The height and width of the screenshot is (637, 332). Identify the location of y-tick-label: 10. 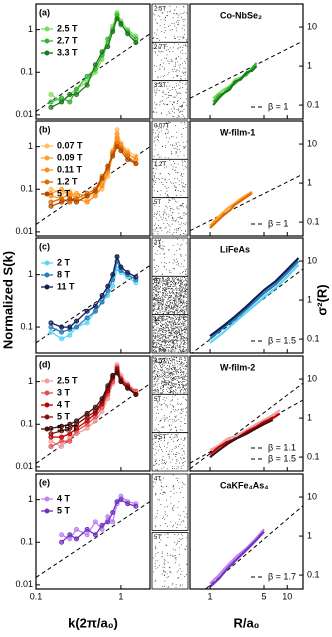
(312, 378).